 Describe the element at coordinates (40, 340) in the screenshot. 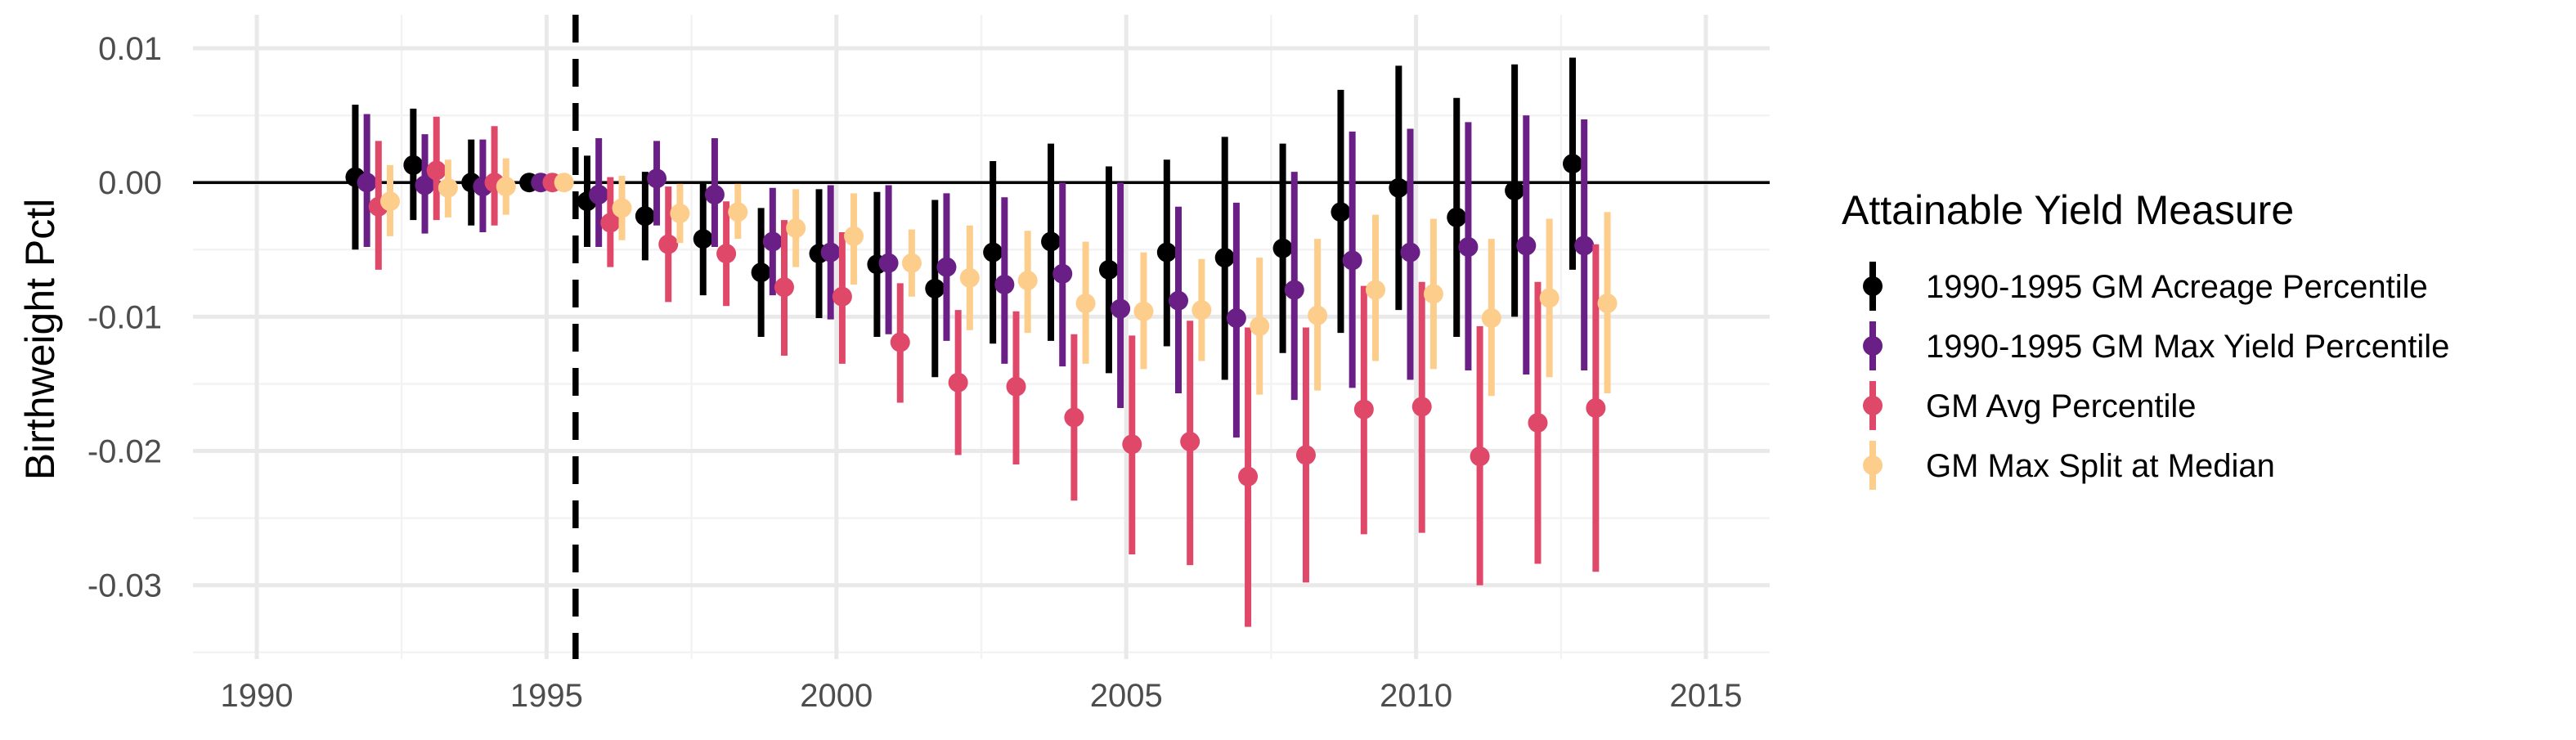

I see `y-axis-label: Birthweight Pctl` at that location.